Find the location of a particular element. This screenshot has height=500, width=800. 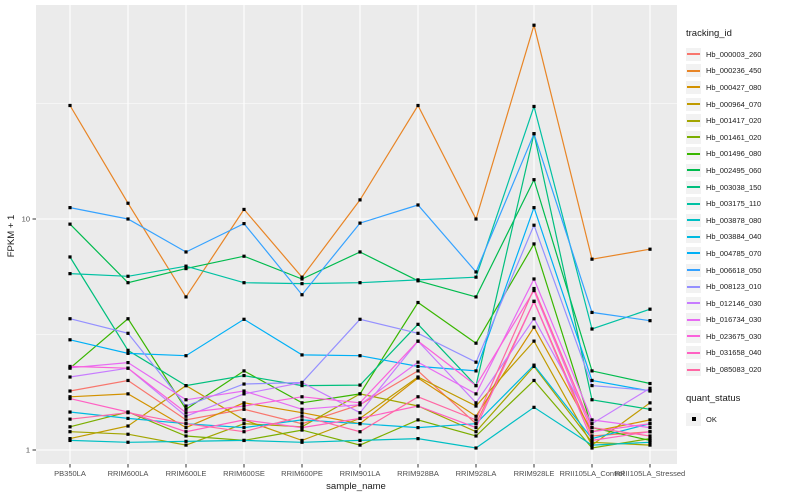

legend-item-label: Hb_000236_450 is located at coordinates (734, 71).